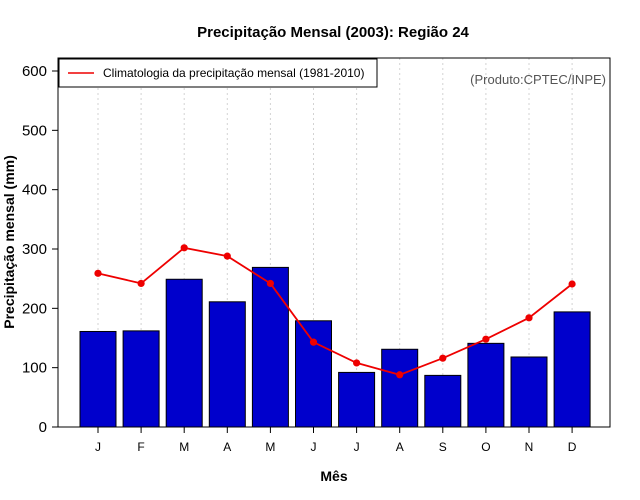 This screenshot has width=640, height=500. I want to click on xtick-label-5: J, so click(314, 447).